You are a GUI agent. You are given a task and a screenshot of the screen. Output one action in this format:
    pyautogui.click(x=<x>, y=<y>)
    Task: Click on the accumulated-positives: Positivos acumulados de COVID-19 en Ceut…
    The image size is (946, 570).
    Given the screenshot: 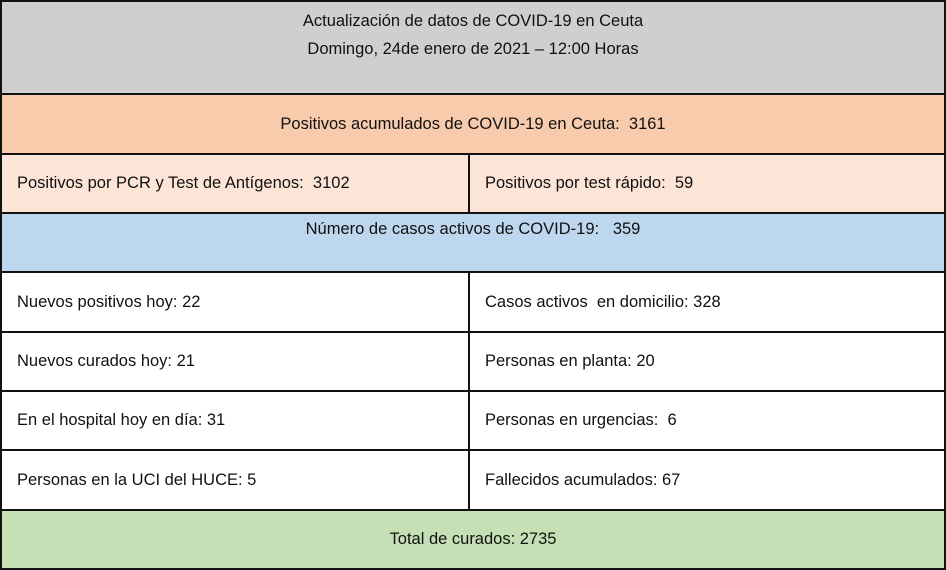 What is the action you would take?
    pyautogui.click(x=473, y=123)
    